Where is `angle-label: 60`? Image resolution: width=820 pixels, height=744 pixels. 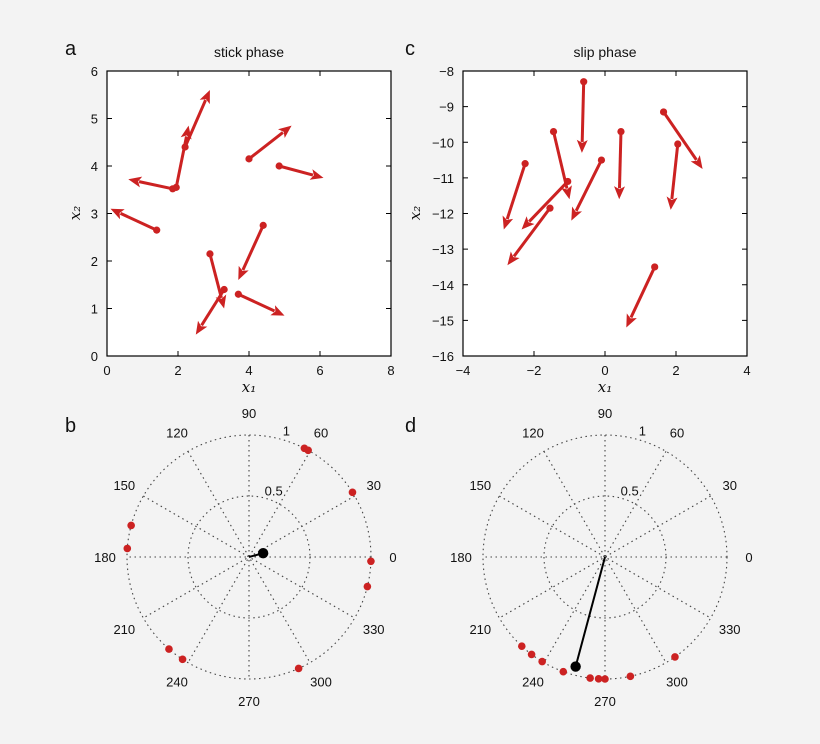 angle-label: 60 is located at coordinates (677, 432).